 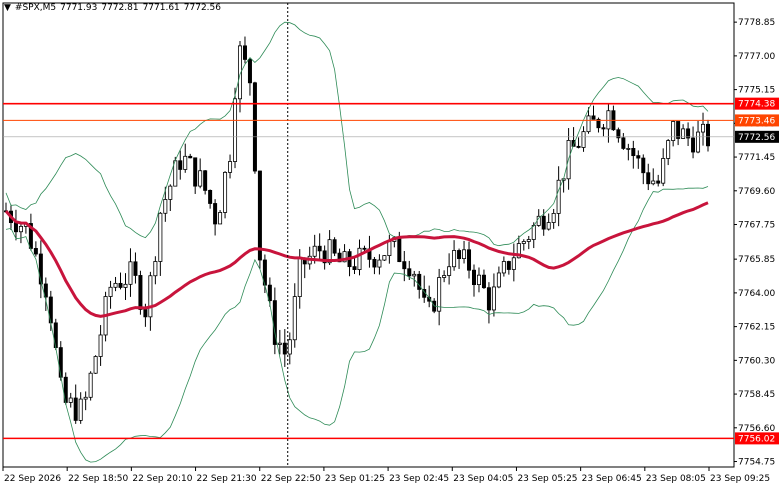 What do you see at coordinates (756, 23) in the screenshot?
I see `price-tick-label: 7778.85` at bounding box center [756, 23].